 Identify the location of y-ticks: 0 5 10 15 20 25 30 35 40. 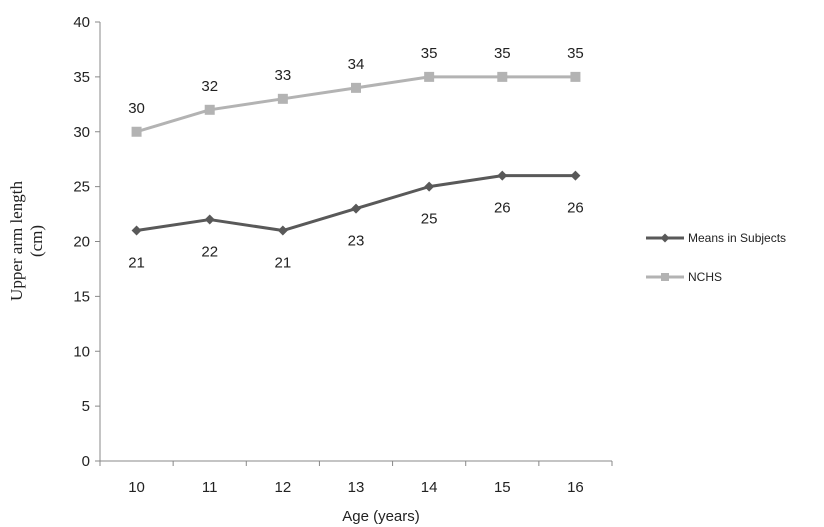
(86, 242).